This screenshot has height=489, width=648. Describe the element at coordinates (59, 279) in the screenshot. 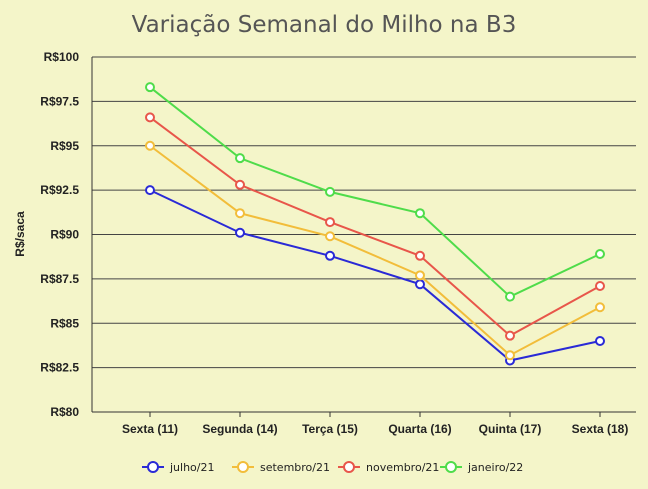

I see `y-tick-label: R$87.5` at that location.